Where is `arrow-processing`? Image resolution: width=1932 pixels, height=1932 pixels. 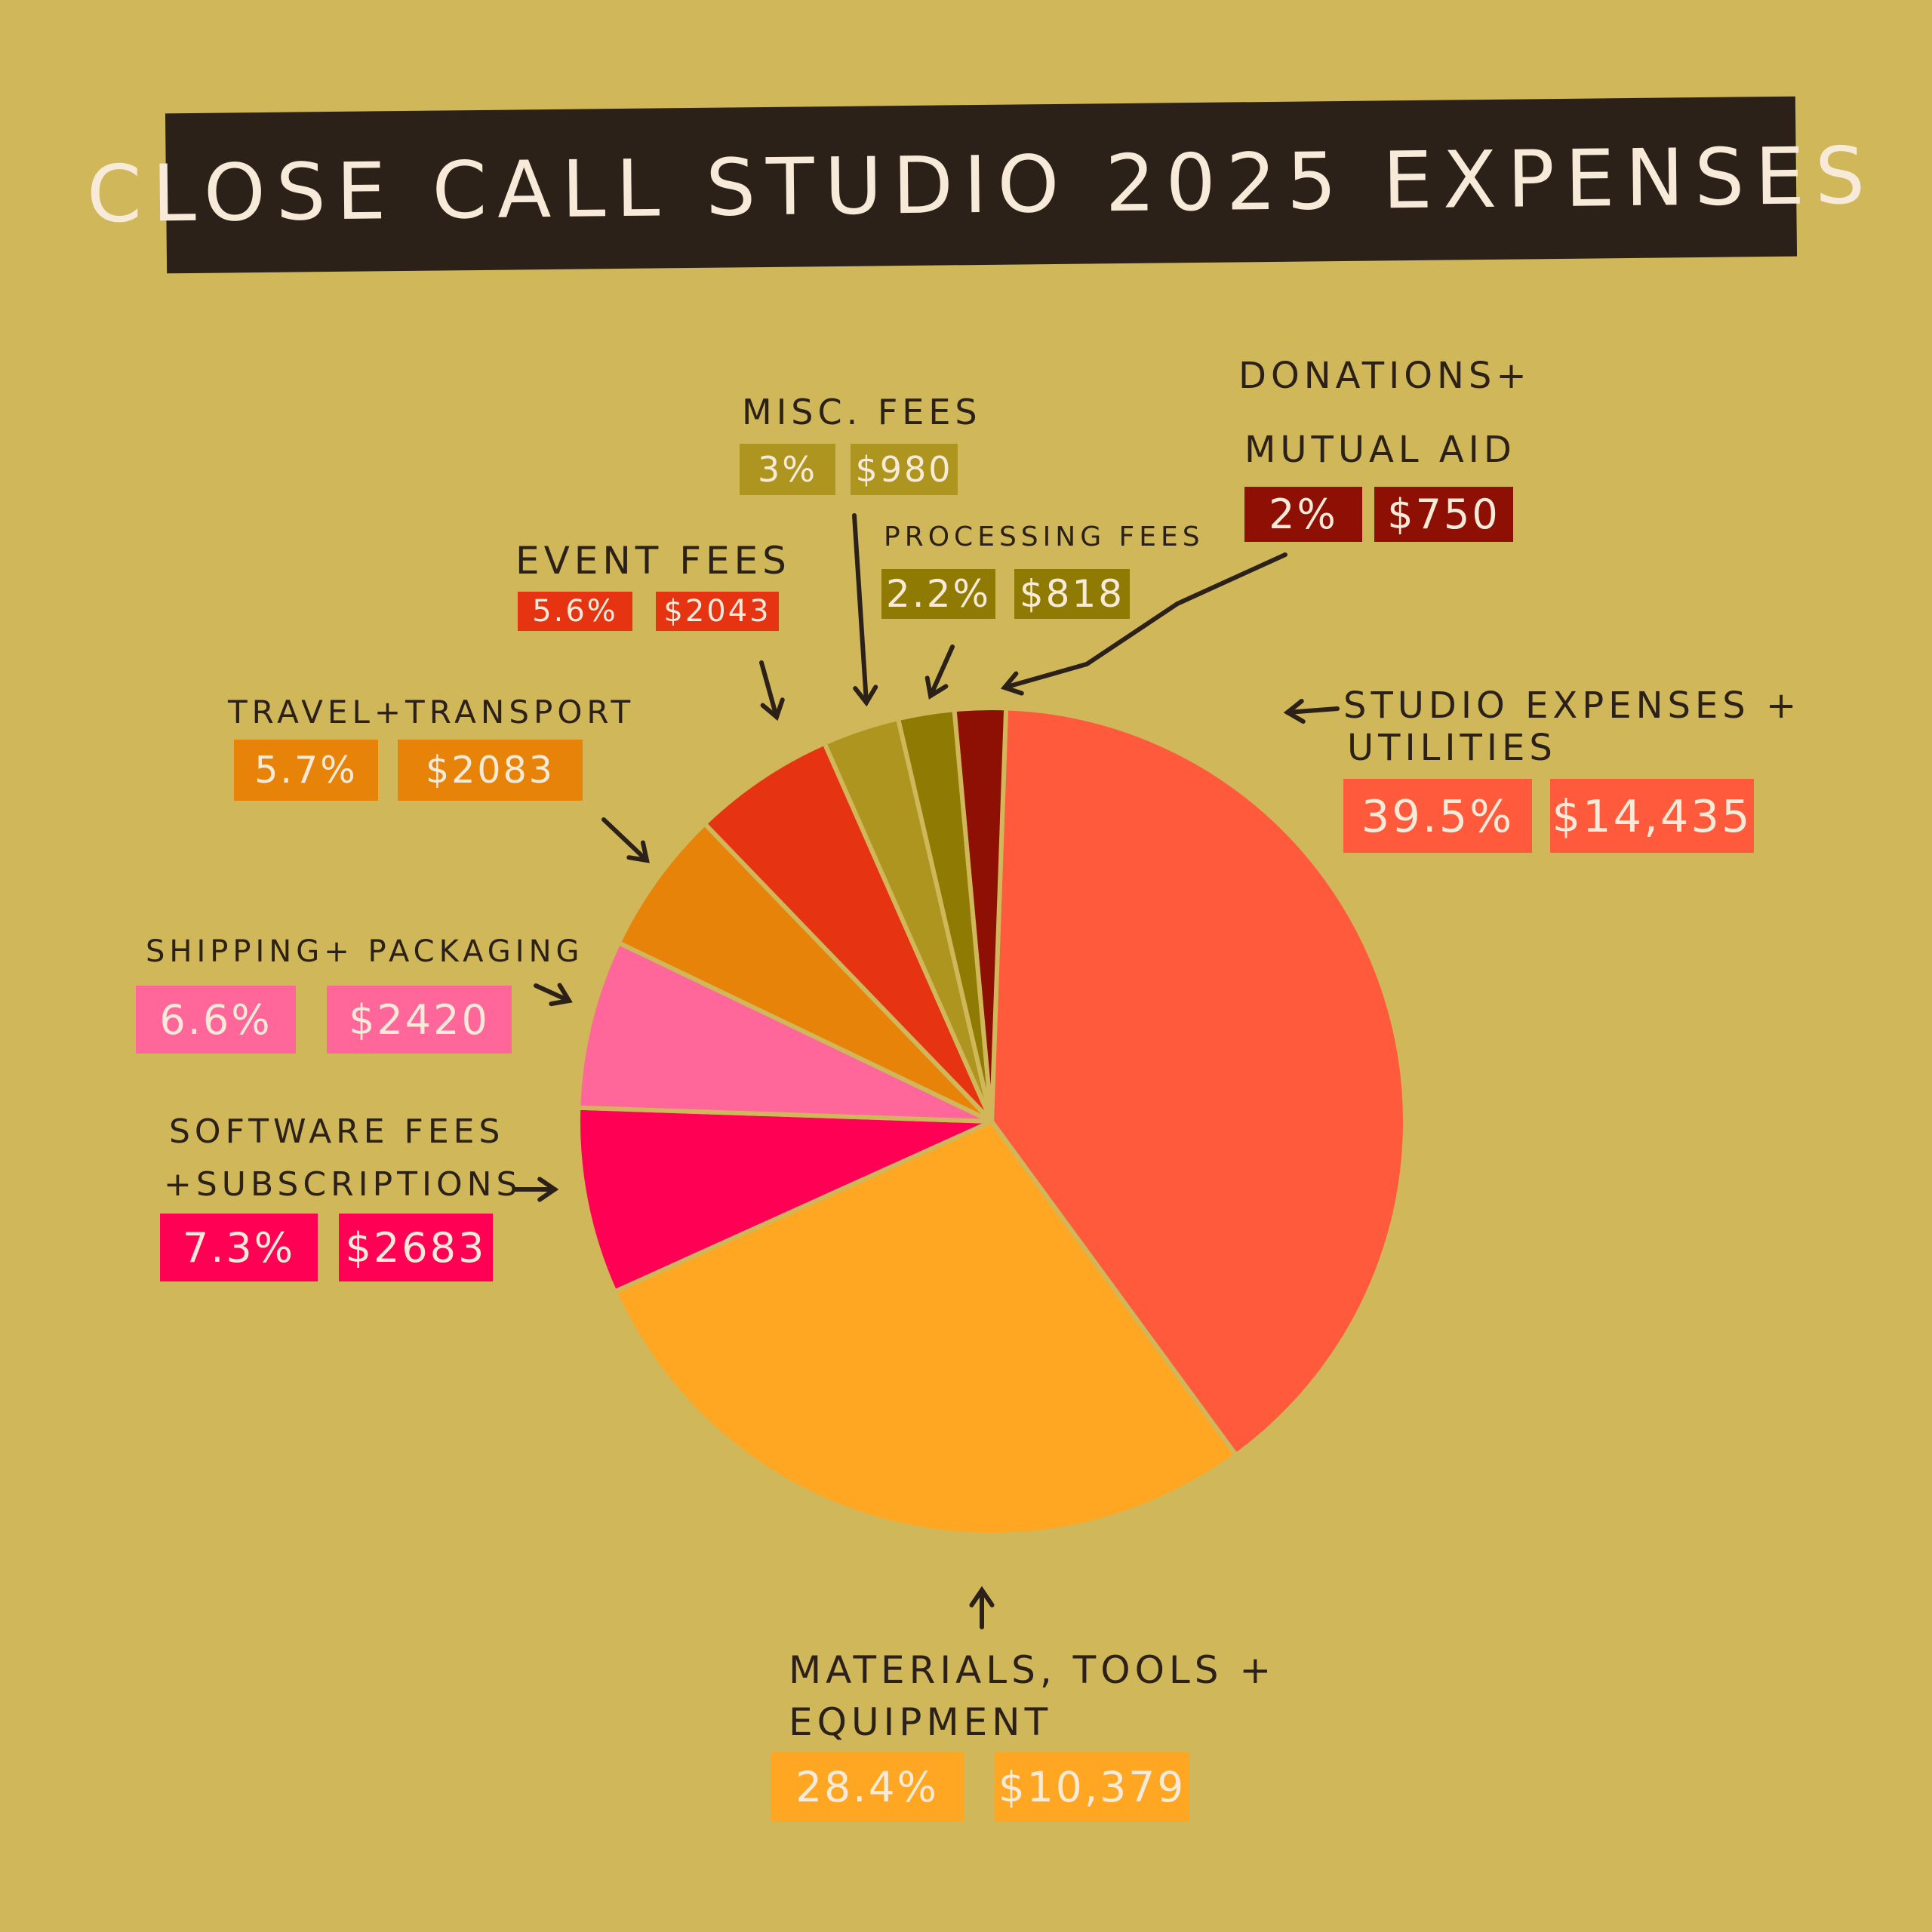
arrow-processing is located at coordinates (939, 672).